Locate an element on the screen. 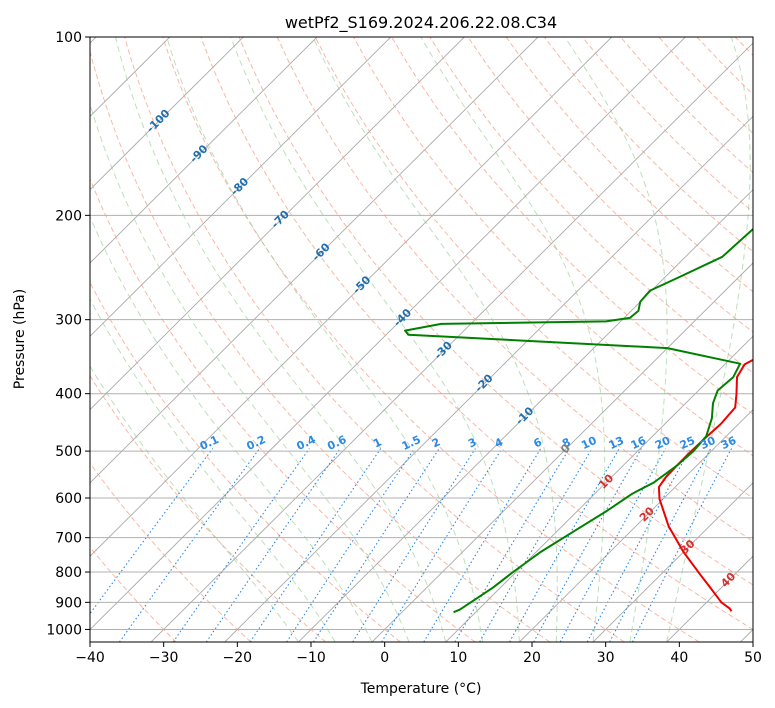  isotherm-label: 30 is located at coordinates (688, 547).